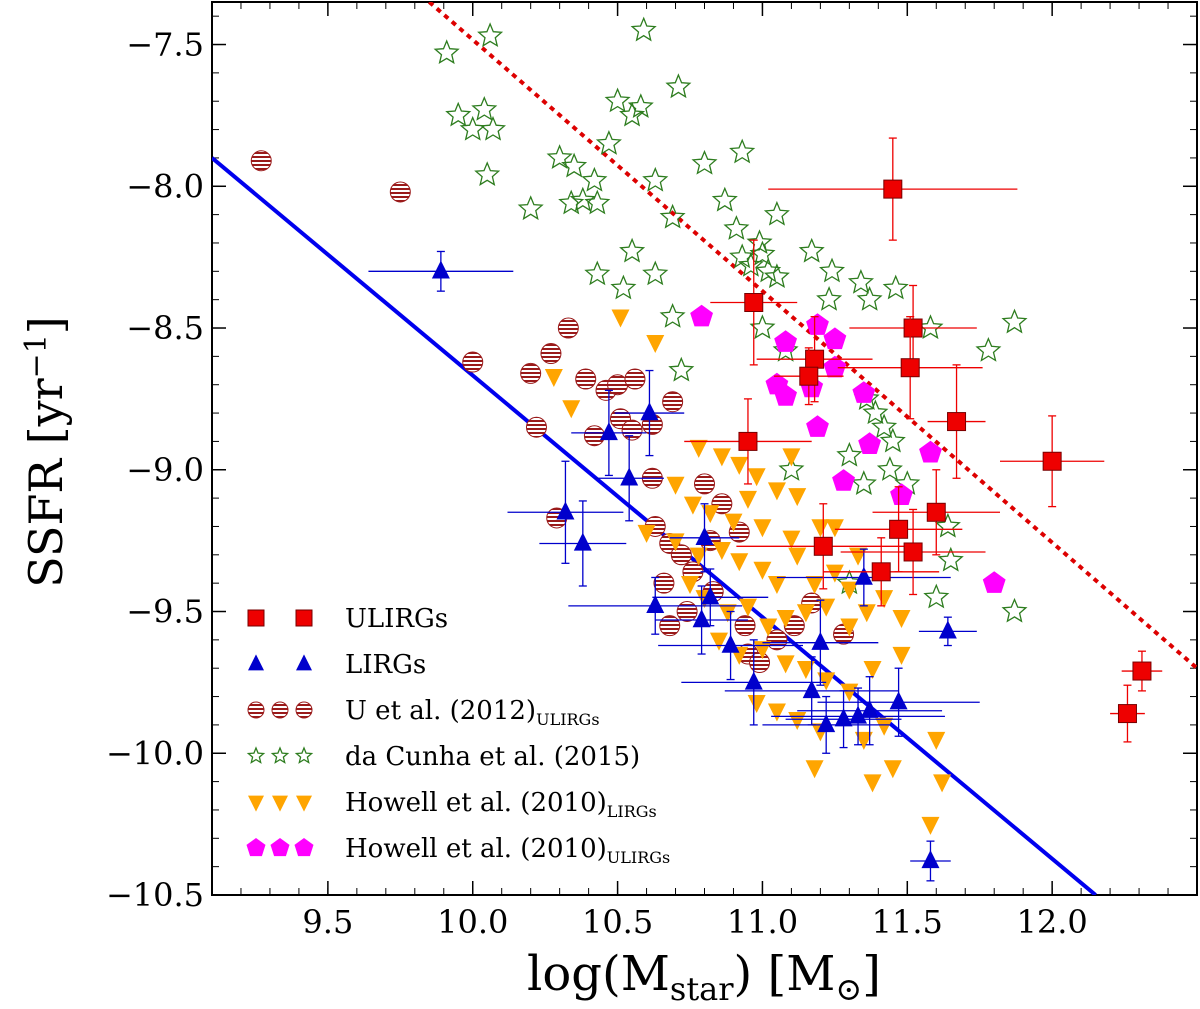 This screenshot has width=1200, height=1009. I want to click on legend-entry: U et al. (2012)ULIRGs, so click(423, 712).